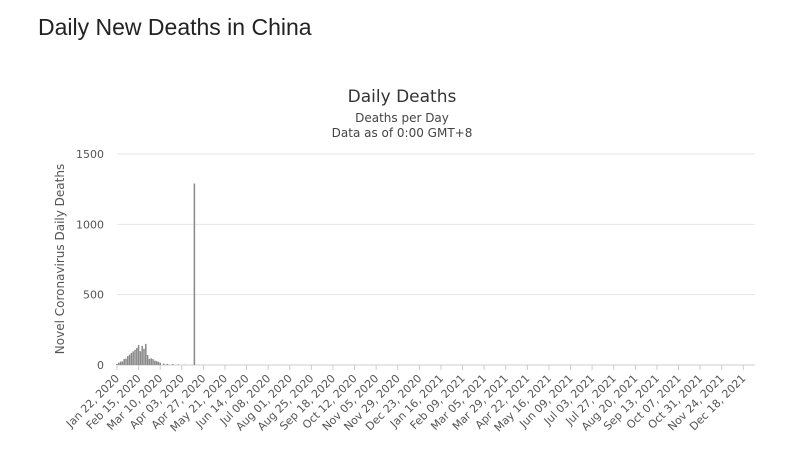 The height and width of the screenshot is (454, 800). I want to click on chart-title: Daily Deaths, so click(402, 97).